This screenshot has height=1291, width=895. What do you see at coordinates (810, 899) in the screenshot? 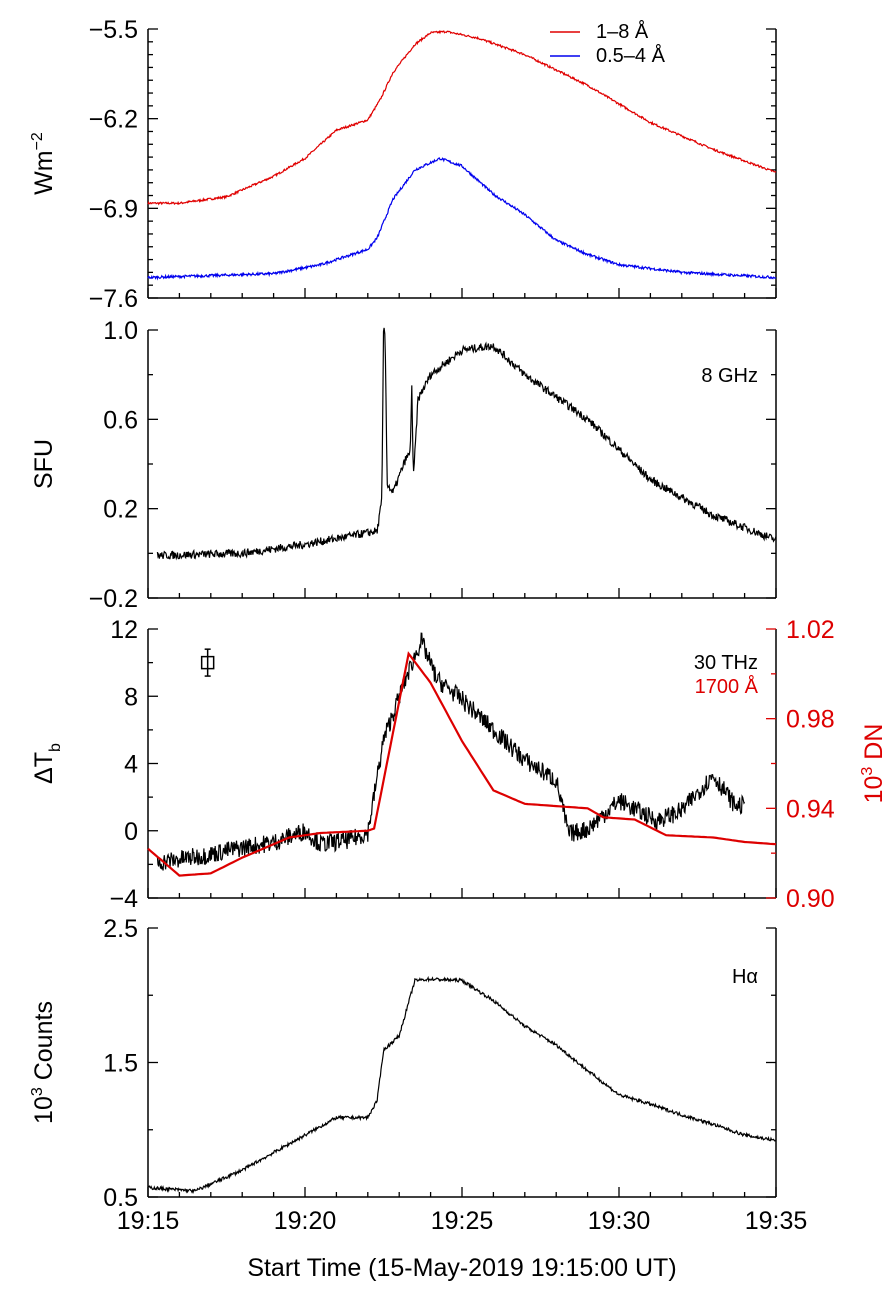
I see `y-tick-label-right: 0.90` at bounding box center [810, 899].